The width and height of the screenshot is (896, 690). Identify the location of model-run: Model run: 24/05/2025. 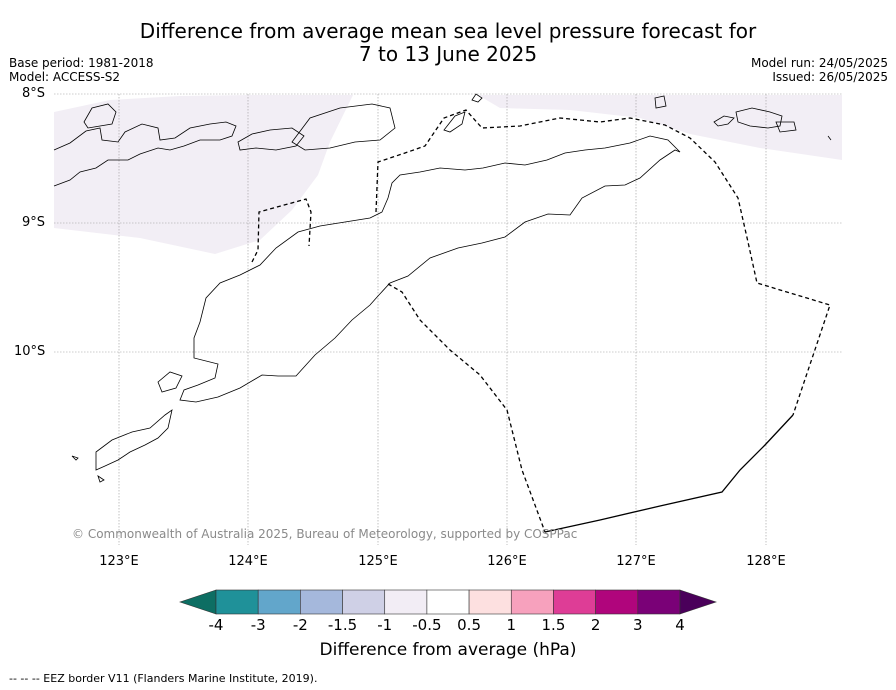
(819, 63).